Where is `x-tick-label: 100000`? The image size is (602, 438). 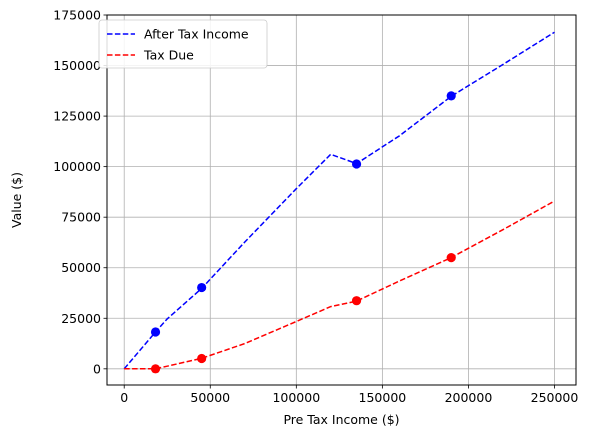 x-tick-label: 100000 is located at coordinates (296, 397).